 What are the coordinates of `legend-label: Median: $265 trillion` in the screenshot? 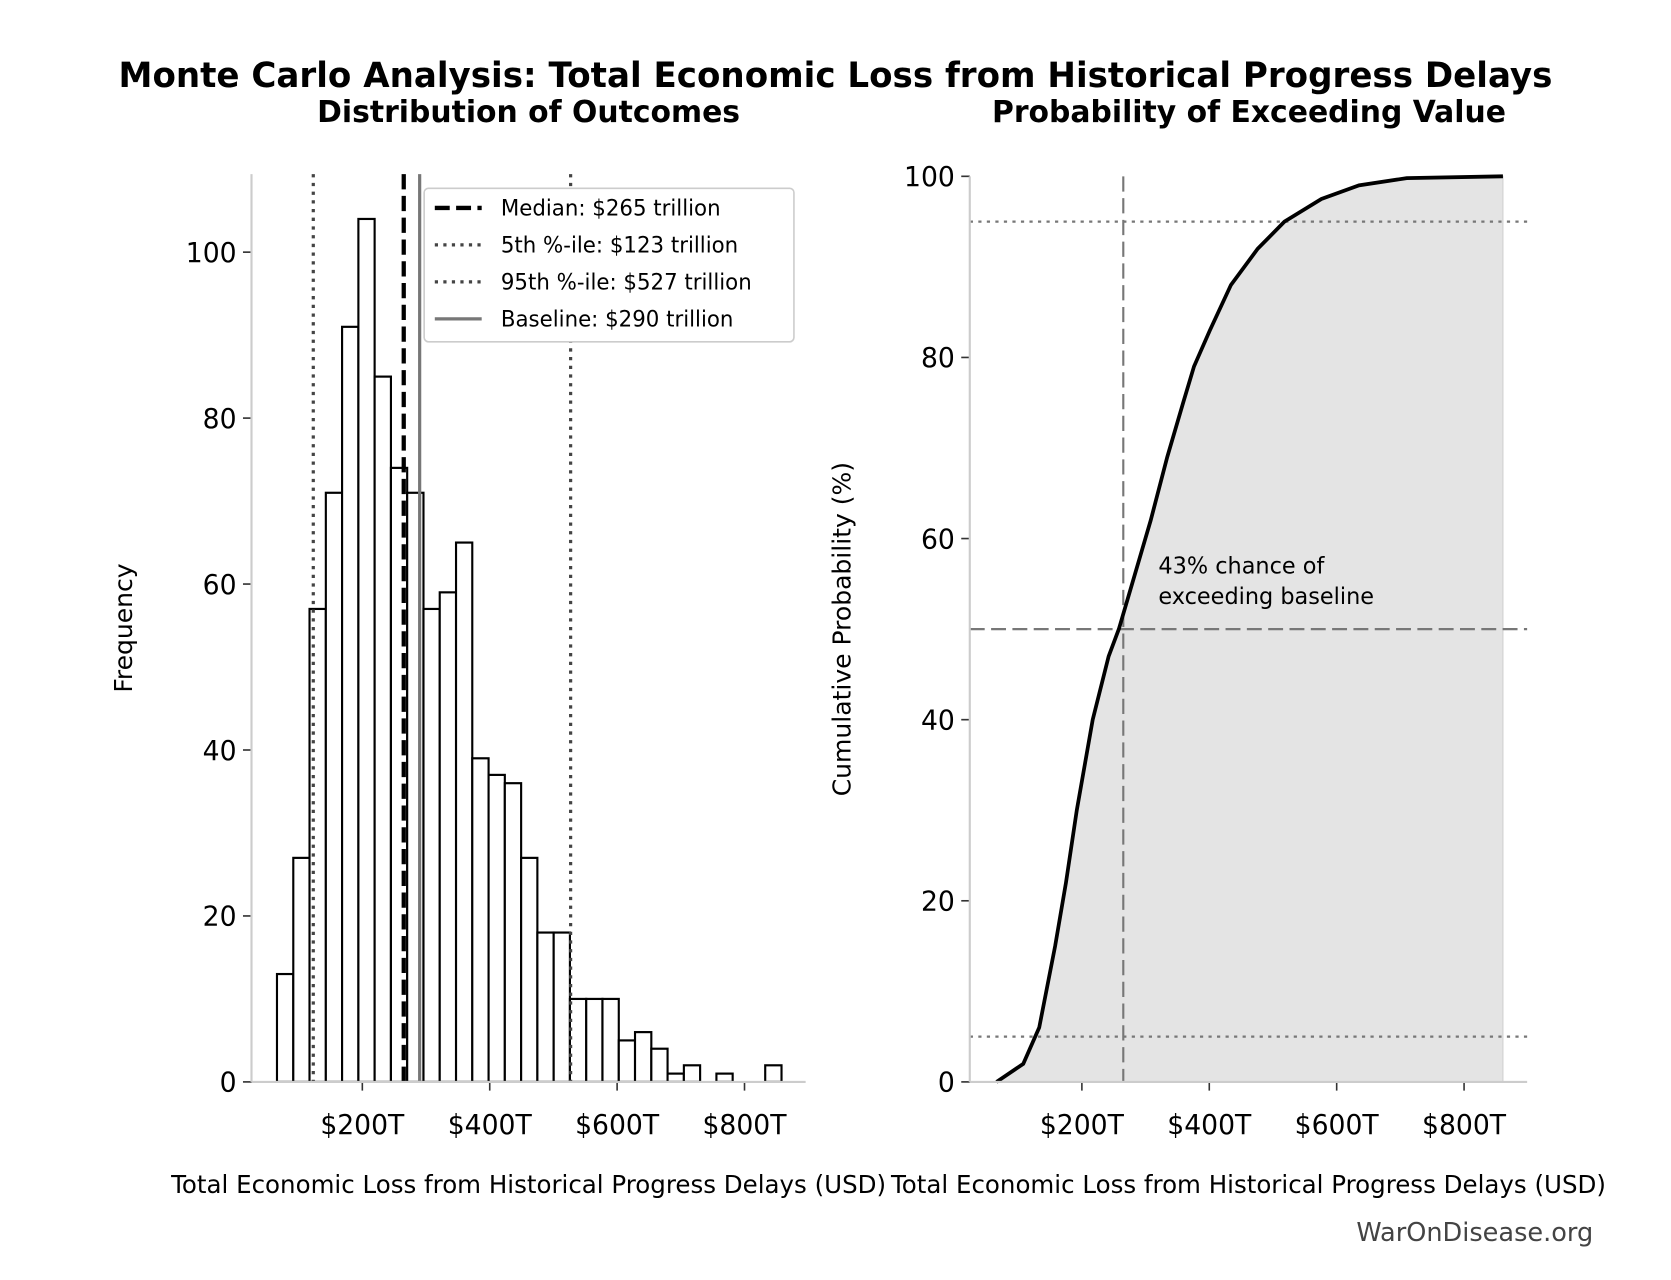 It's located at (611, 208).